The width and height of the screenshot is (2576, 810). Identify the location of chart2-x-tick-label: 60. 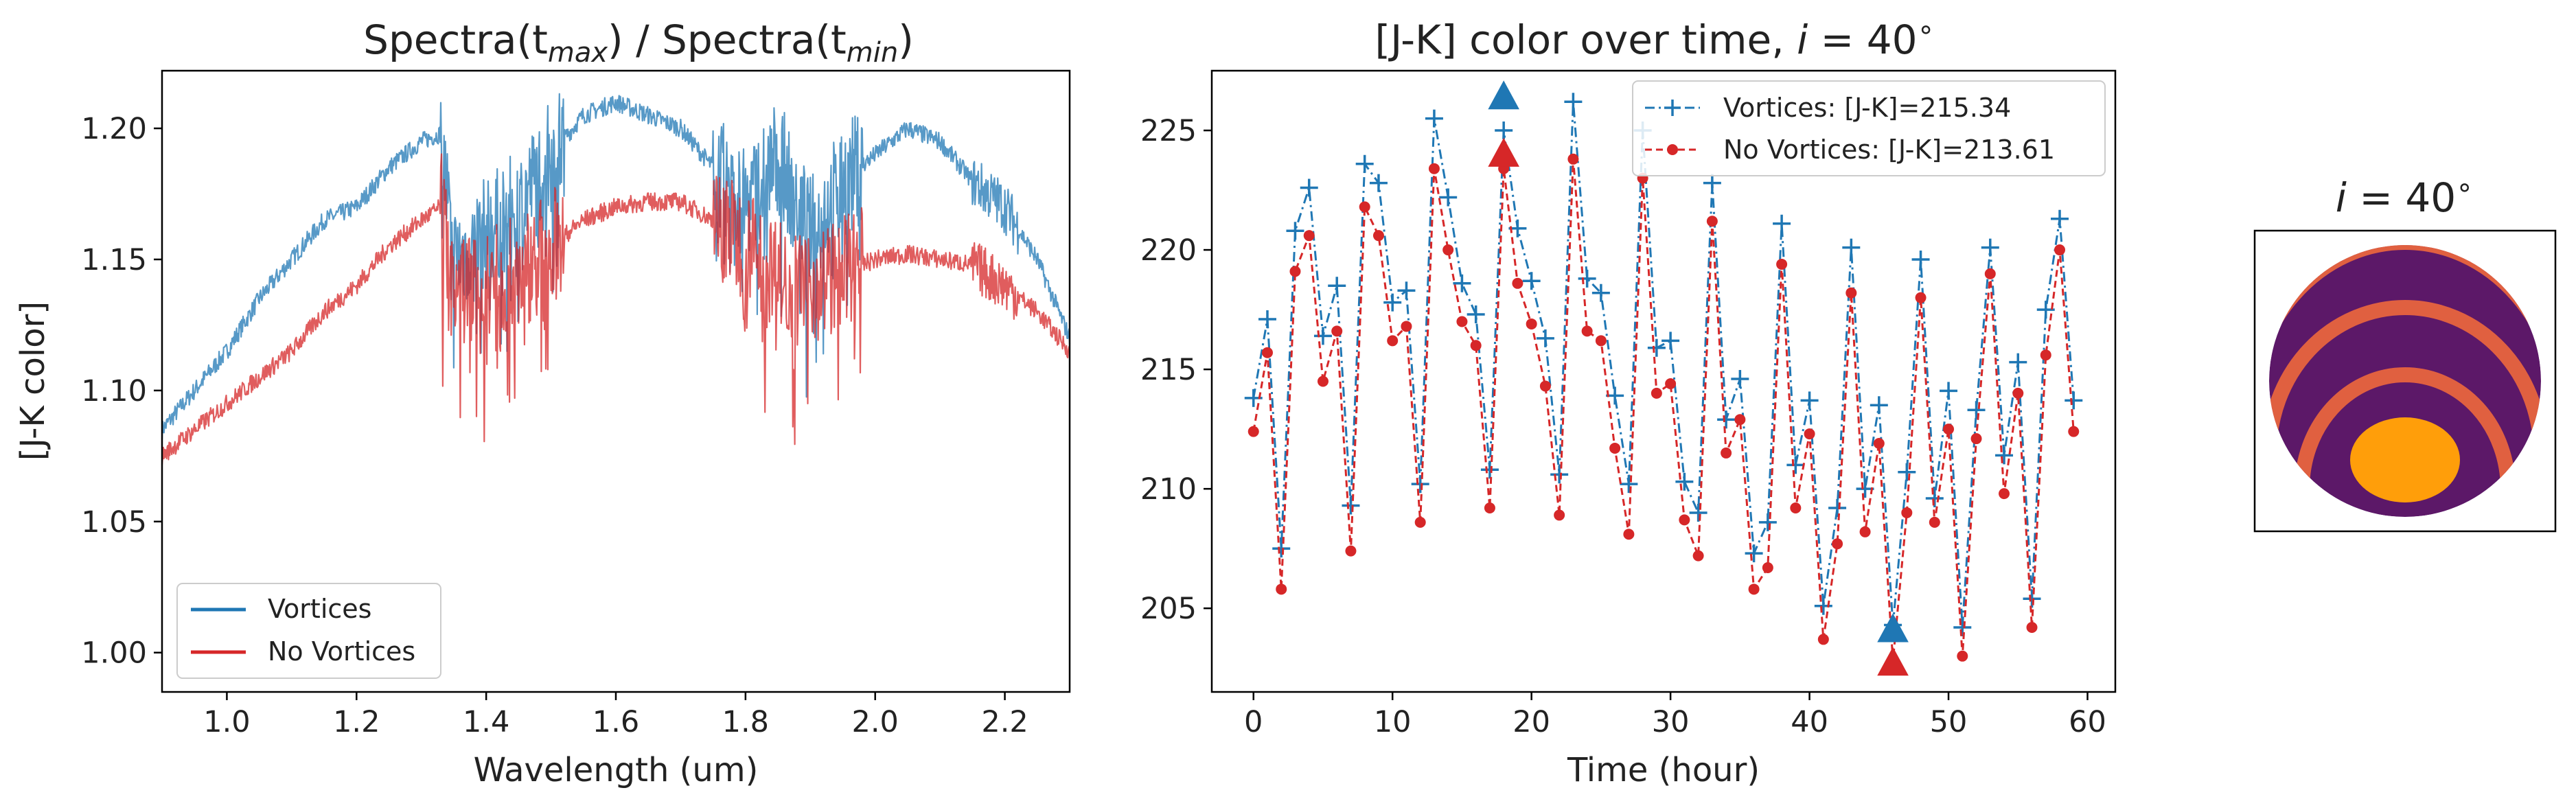
(2087, 722).